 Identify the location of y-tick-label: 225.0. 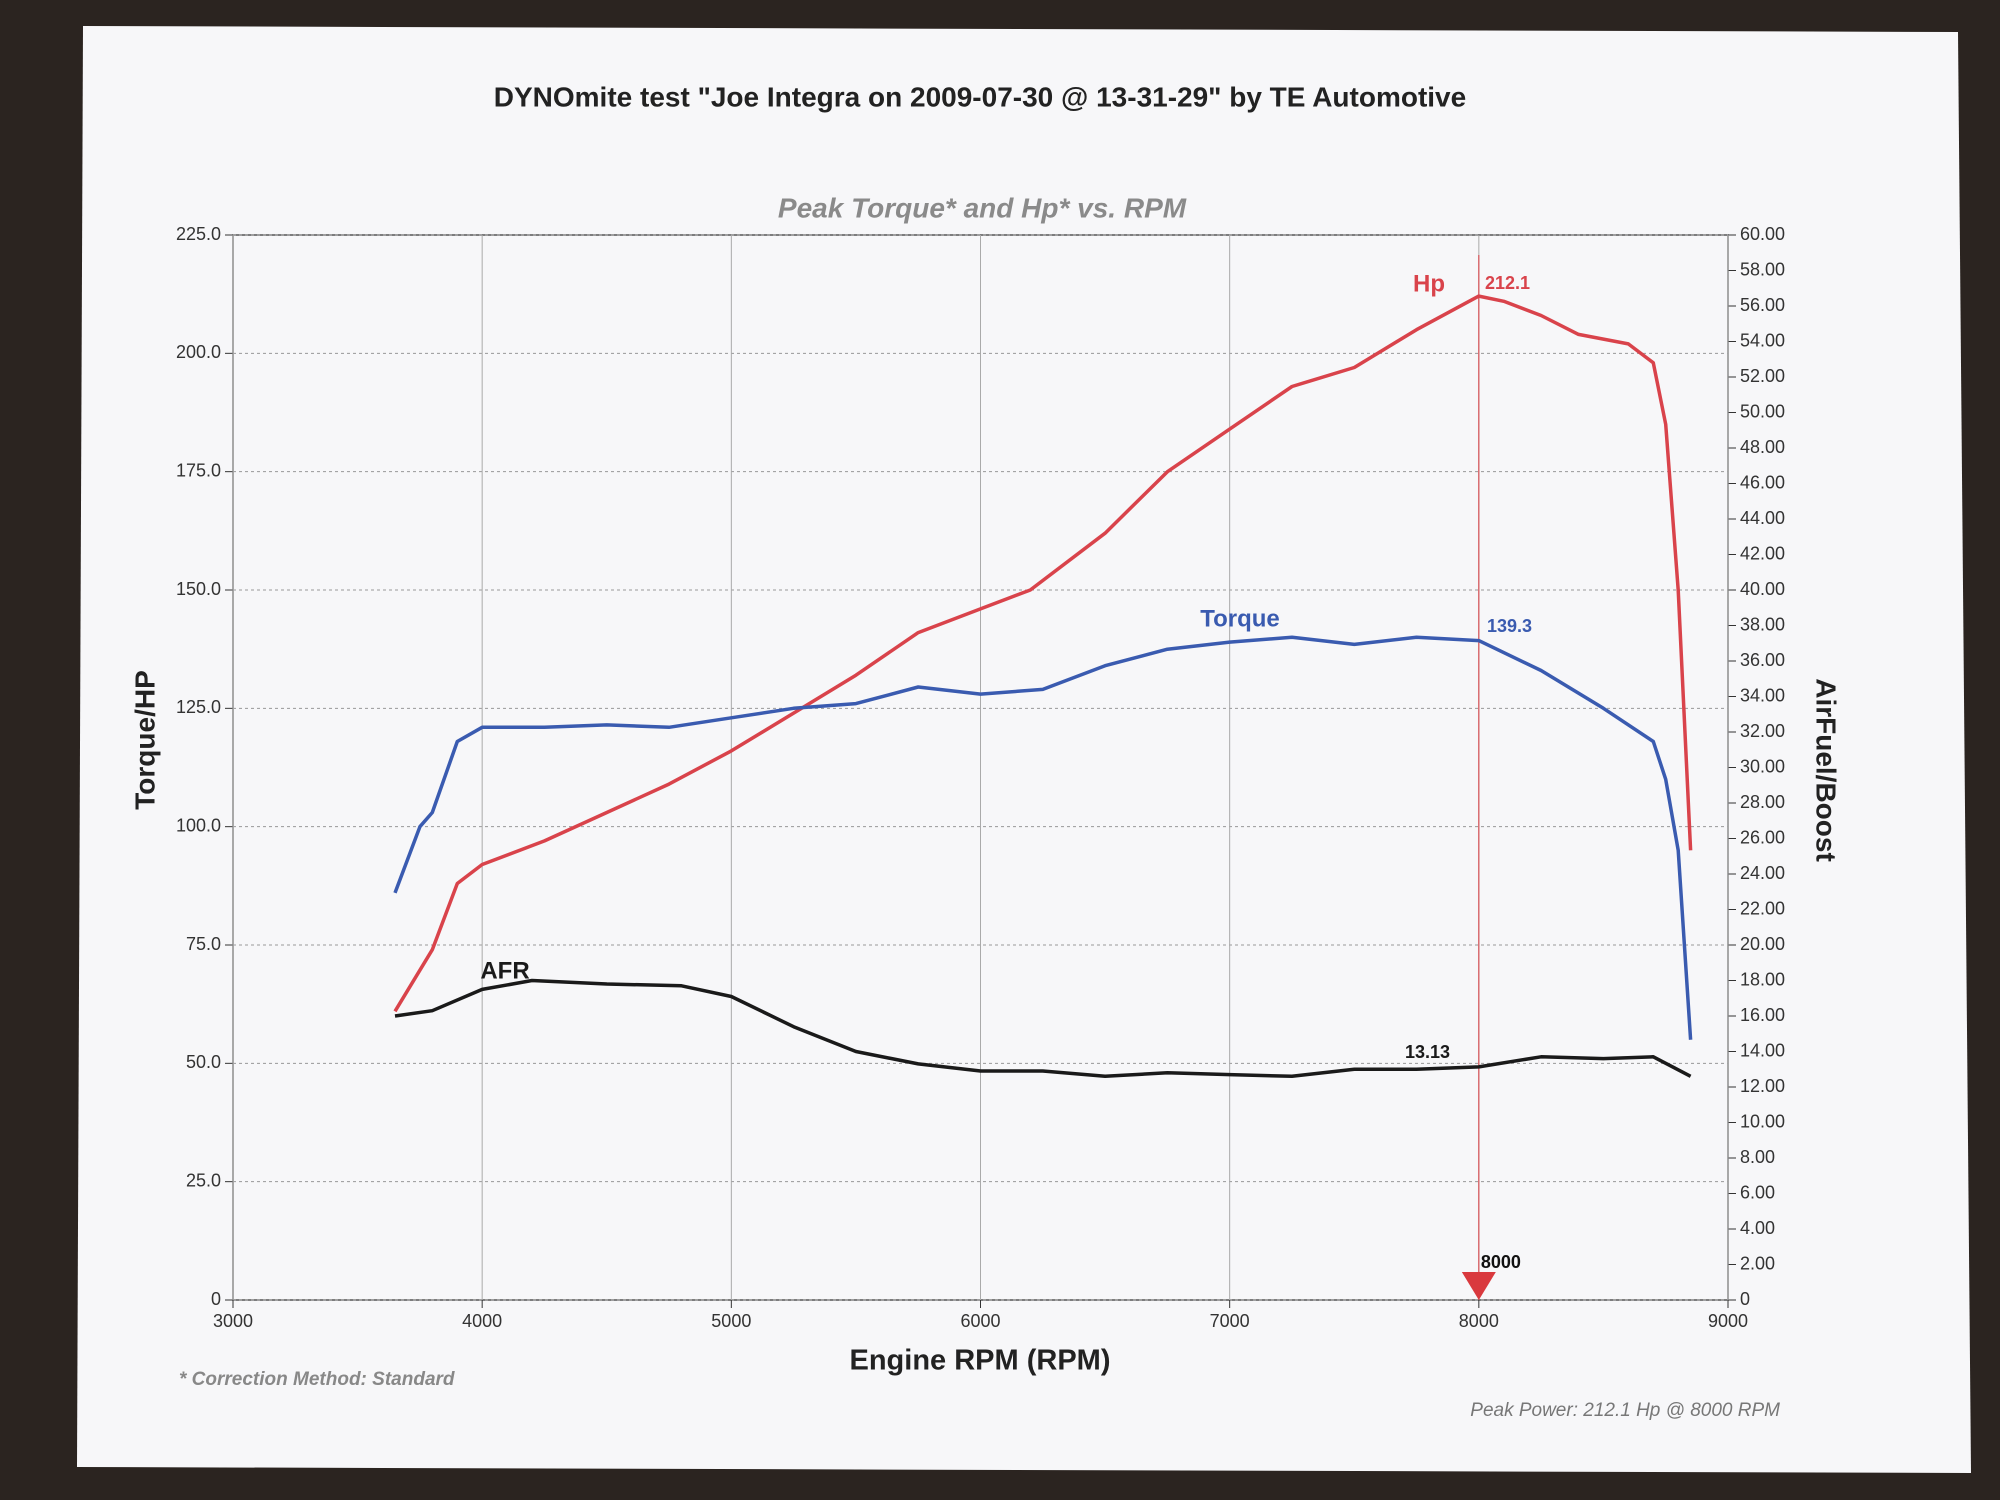
(198, 234).